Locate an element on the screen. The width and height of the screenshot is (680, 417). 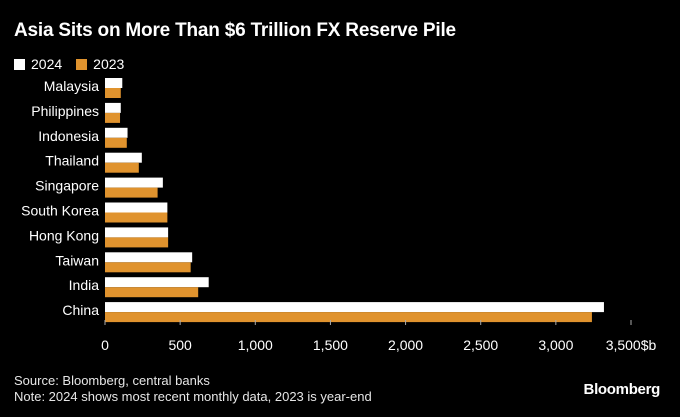
bar-2023-hong-kong is located at coordinates (137, 242).